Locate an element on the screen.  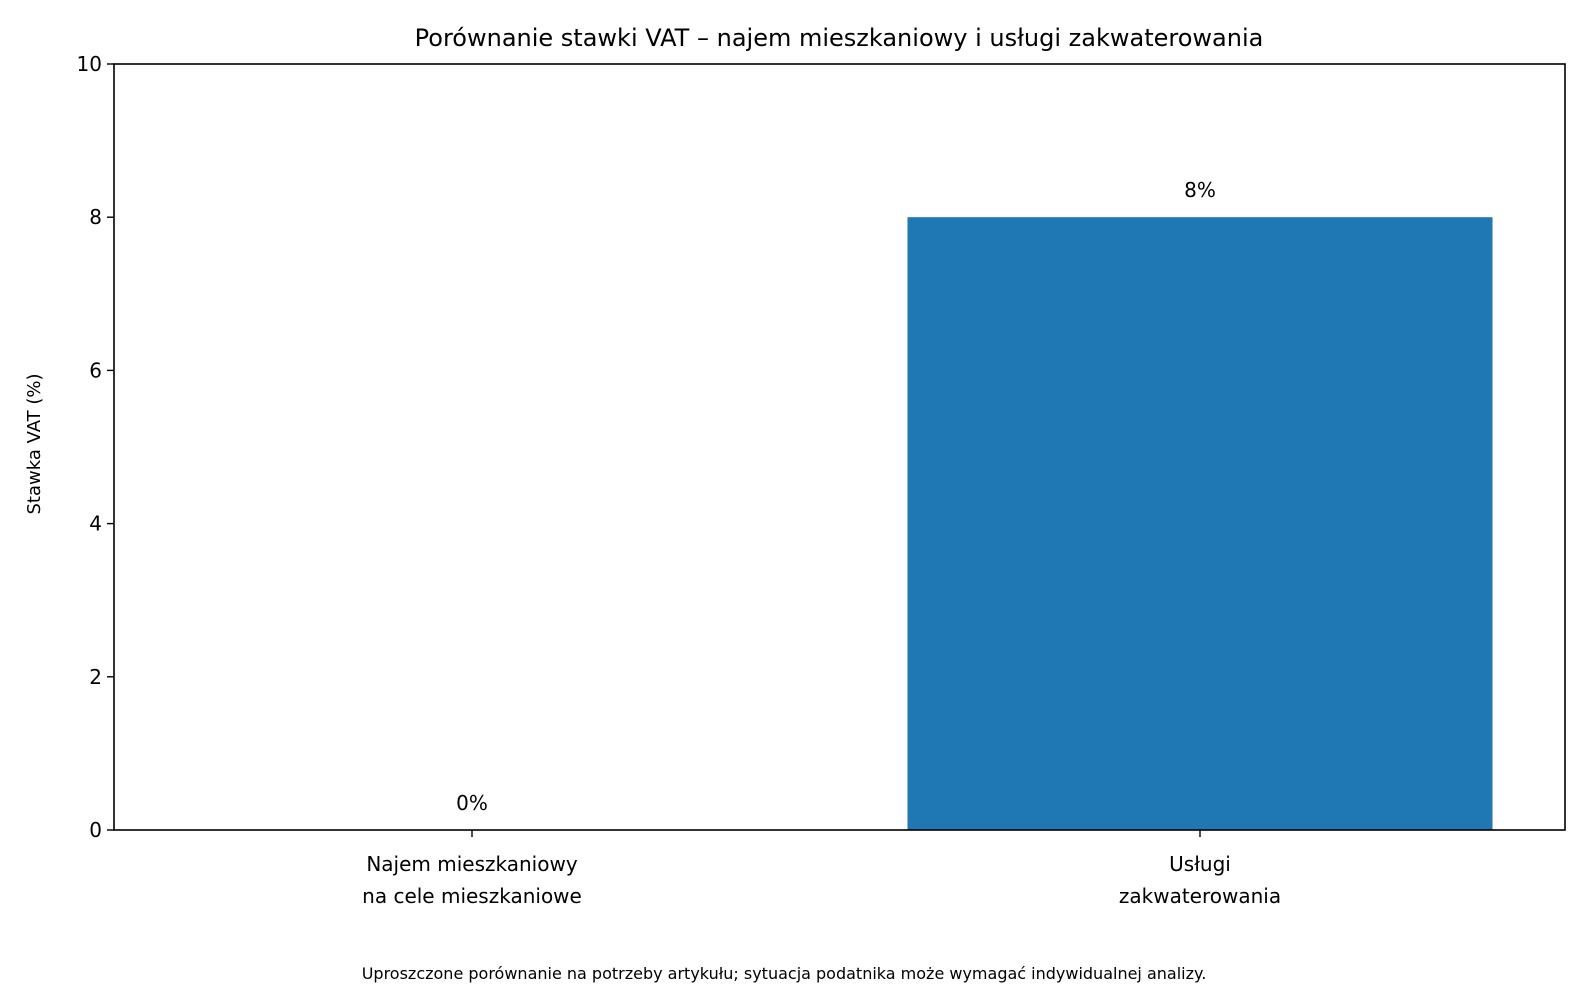
y-axis-ticks: 0 2 4 6 8 10 is located at coordinates (95, 447).